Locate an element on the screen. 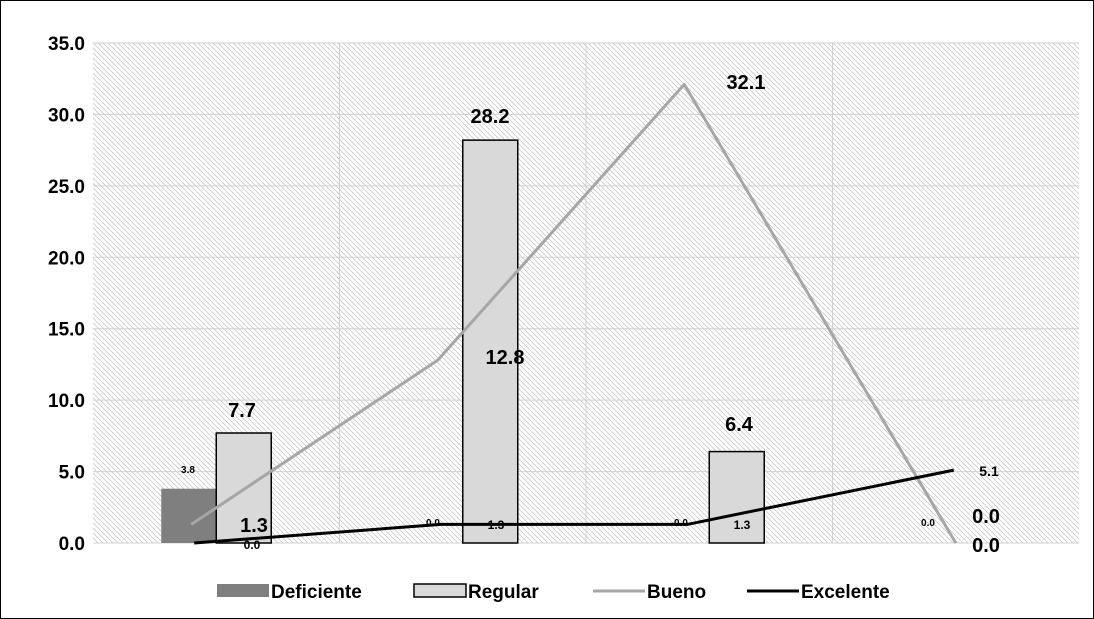 The height and width of the screenshot is (619, 1094). data-label-bueno: 32.1 is located at coordinates (746, 83).